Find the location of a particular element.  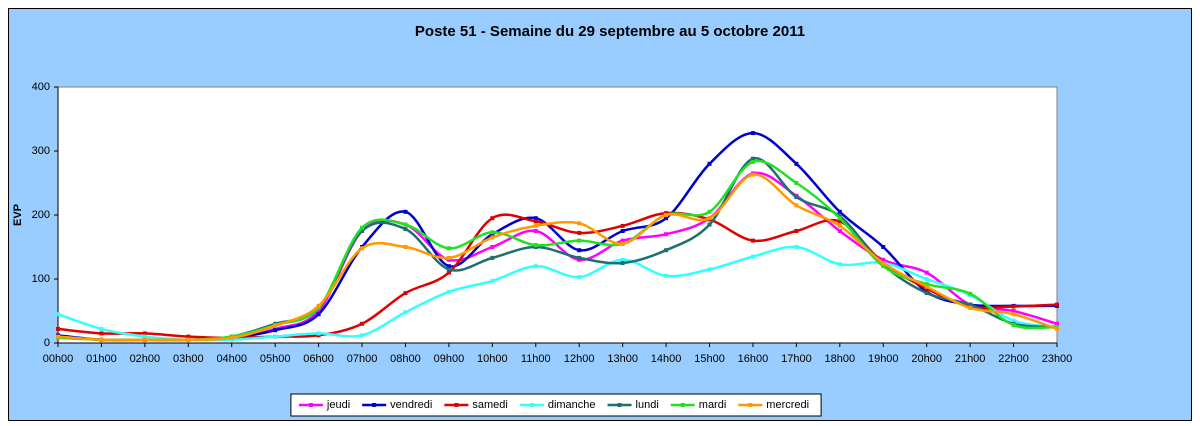

legend-label: lundi is located at coordinates (647, 405).